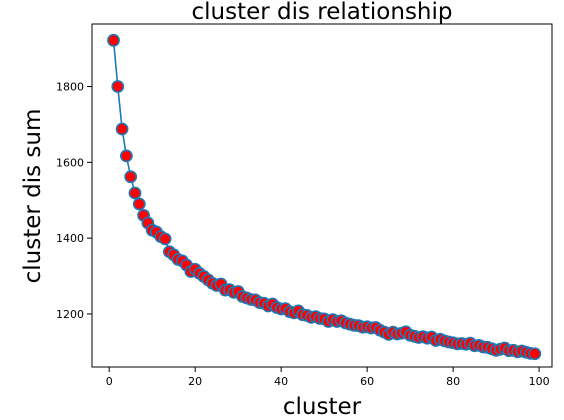  I want to click on y-tick-label: 1200, so click(70, 314).